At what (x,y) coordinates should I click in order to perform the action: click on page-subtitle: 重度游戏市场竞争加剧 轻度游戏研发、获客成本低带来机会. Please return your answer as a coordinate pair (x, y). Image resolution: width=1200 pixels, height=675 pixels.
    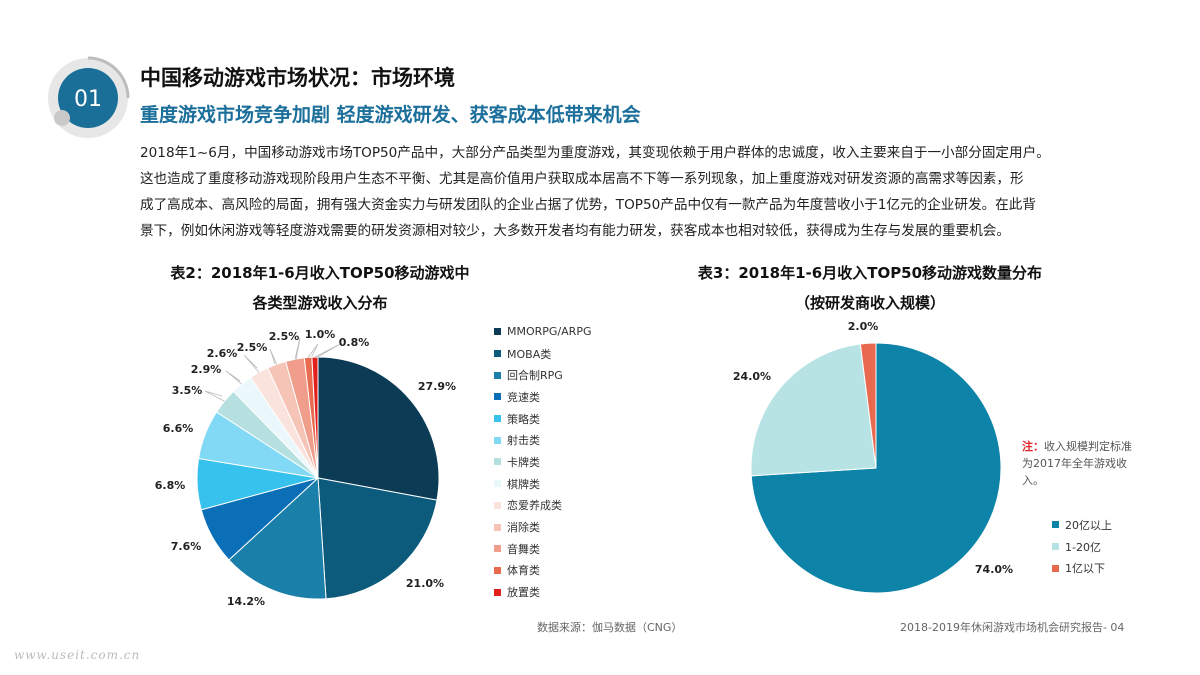
    Looking at the image, I should click on (390, 115).